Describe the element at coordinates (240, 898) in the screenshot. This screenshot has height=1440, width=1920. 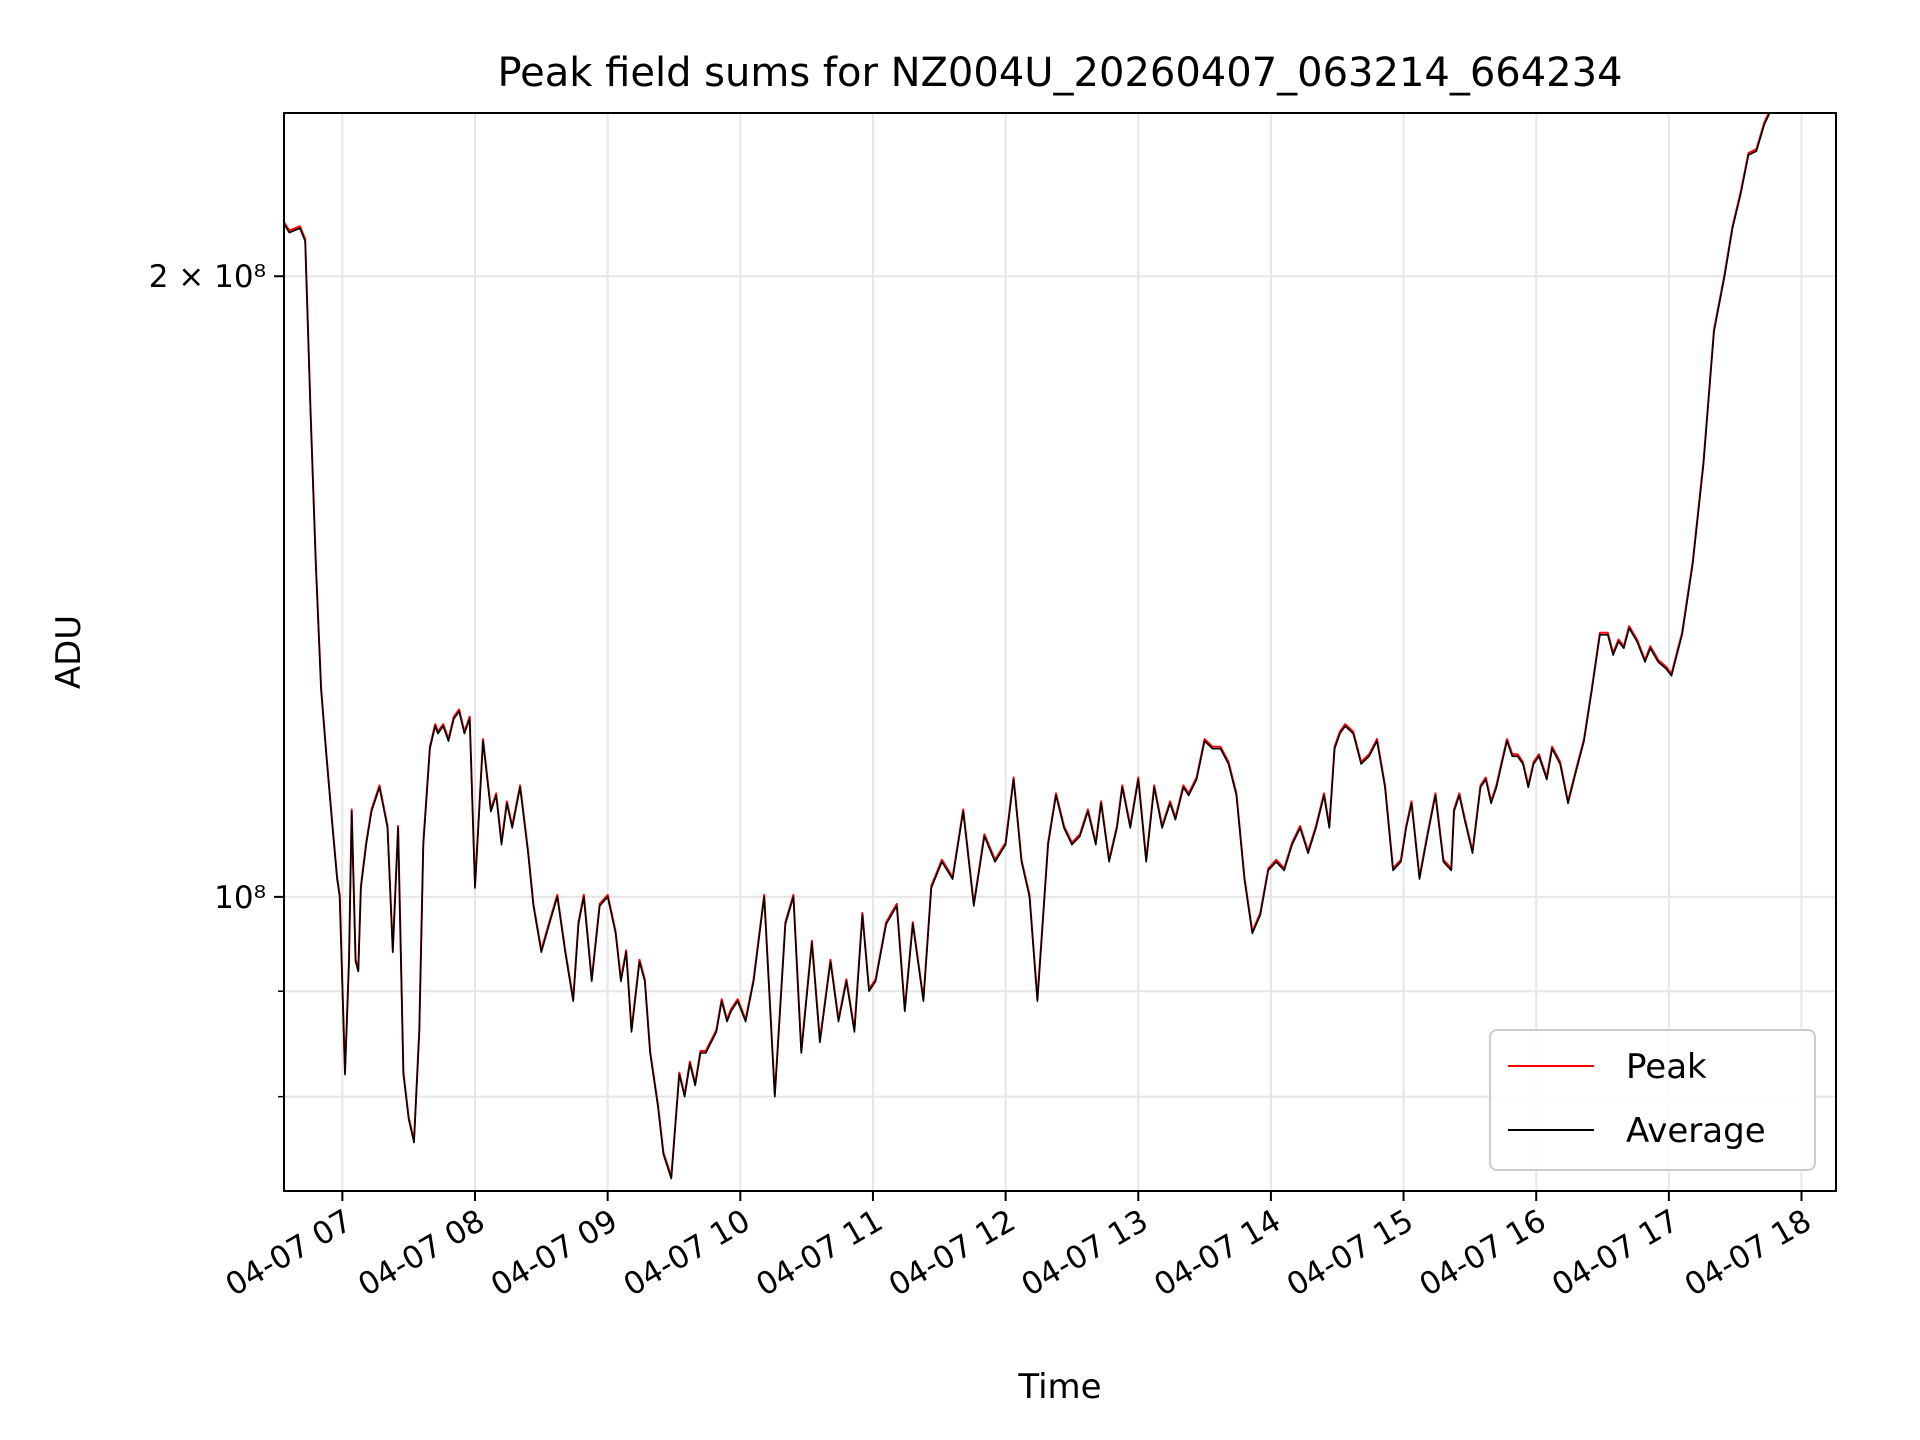
I see `y-tick-label: 10⁸` at that location.